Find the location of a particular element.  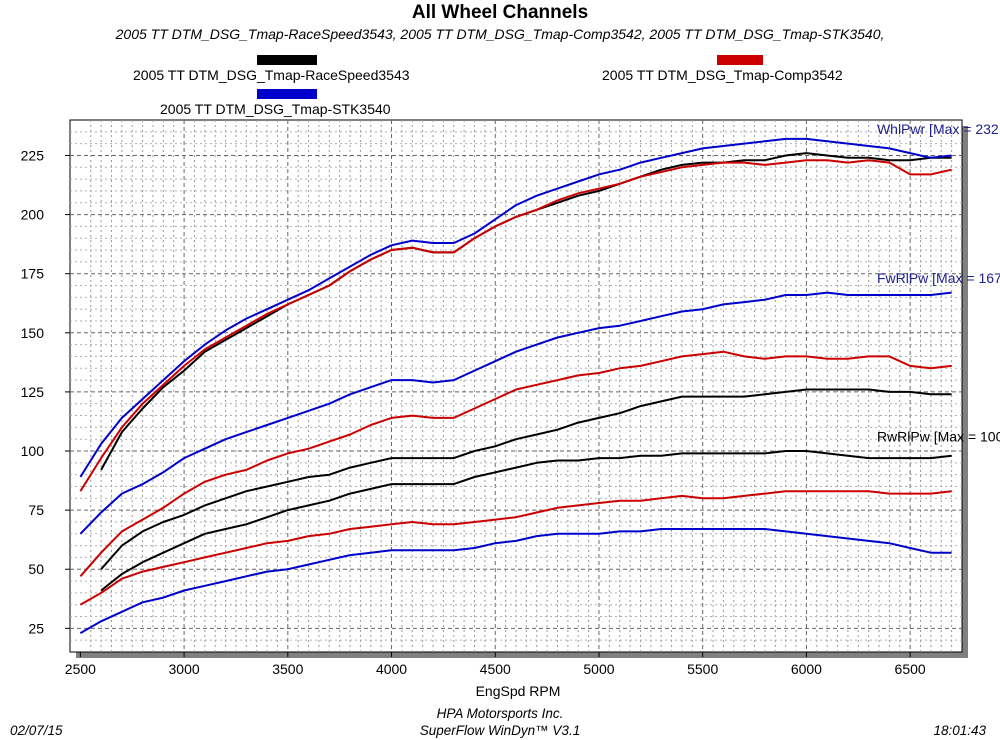

y-tick-label: 100 is located at coordinates (33, 451).